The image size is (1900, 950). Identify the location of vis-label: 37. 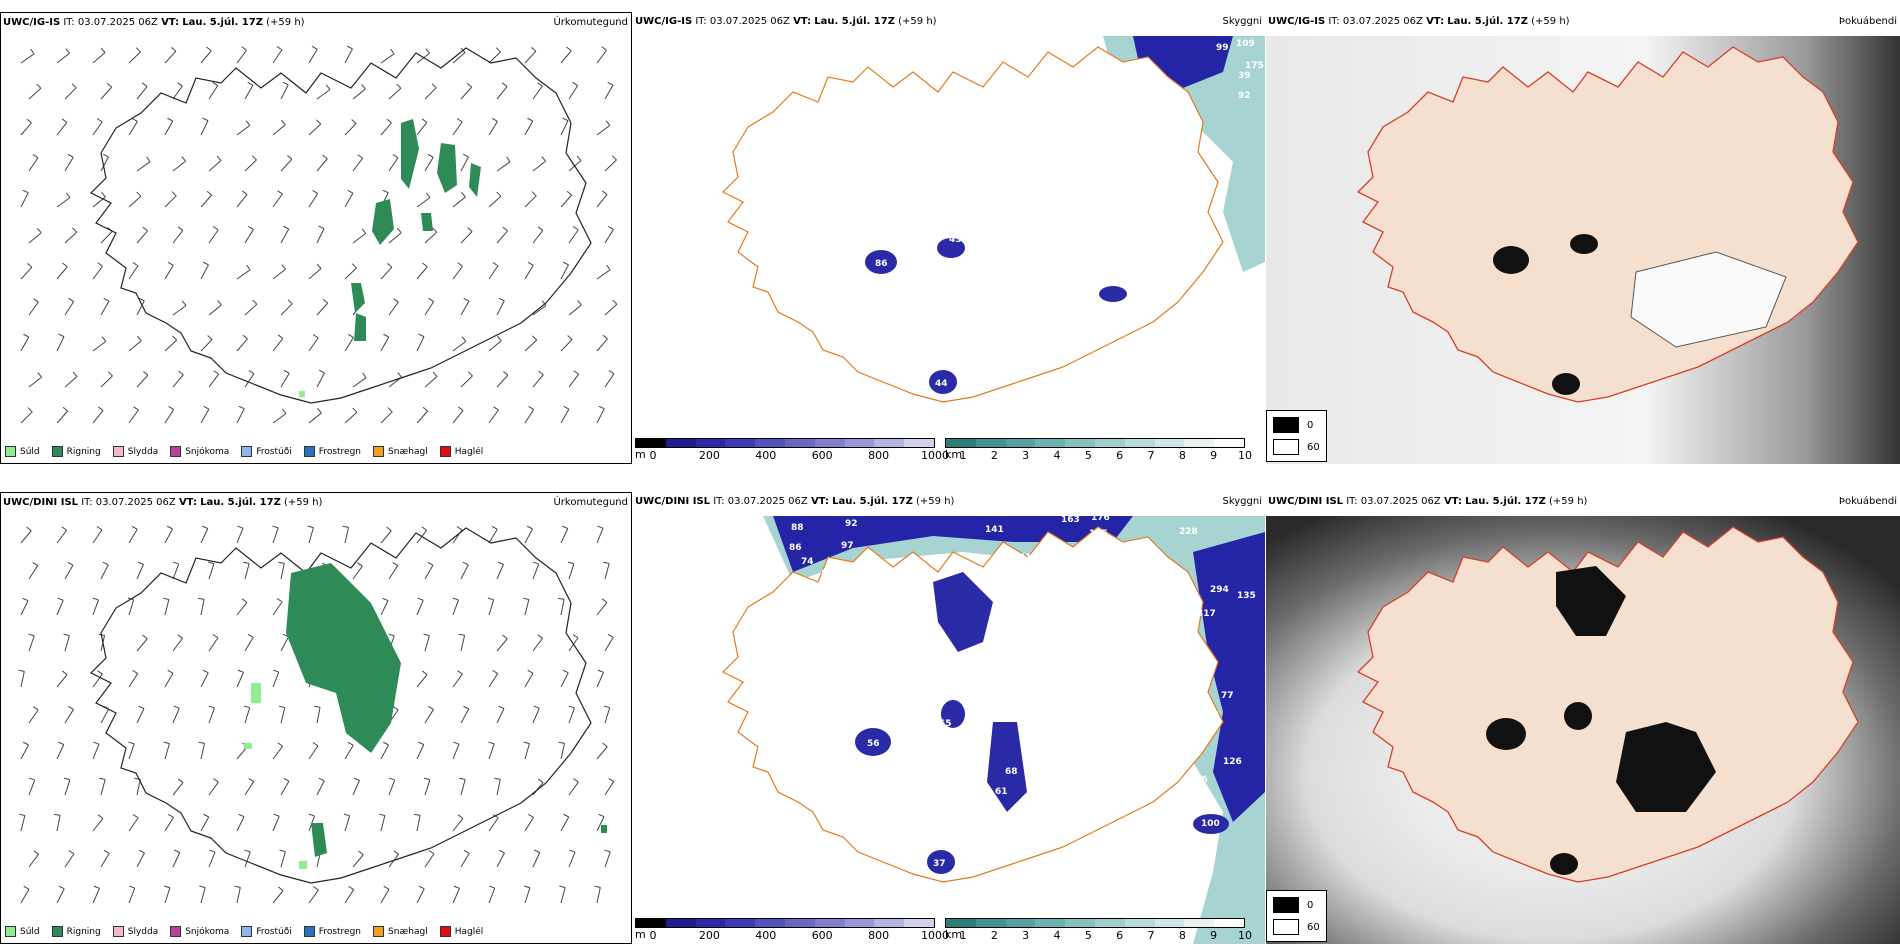
(939, 864).